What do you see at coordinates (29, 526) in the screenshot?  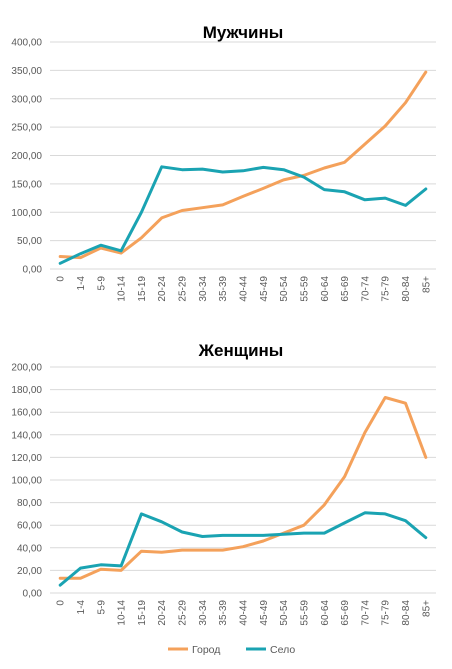 I see `y-tick-label: 60,00` at bounding box center [29, 526].